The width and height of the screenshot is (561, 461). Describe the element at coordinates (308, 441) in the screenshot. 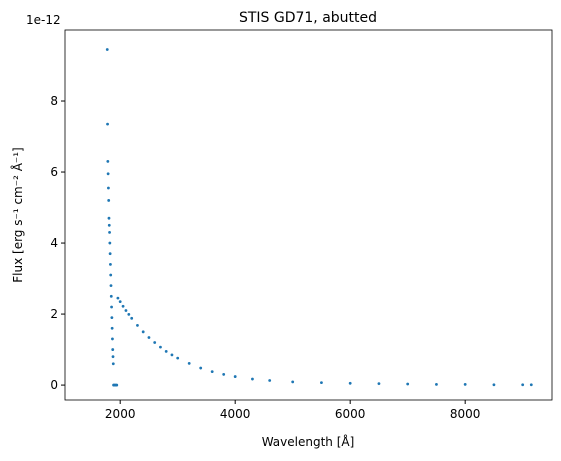

I see `x-axis-label: Wavelength [Å]` at that location.